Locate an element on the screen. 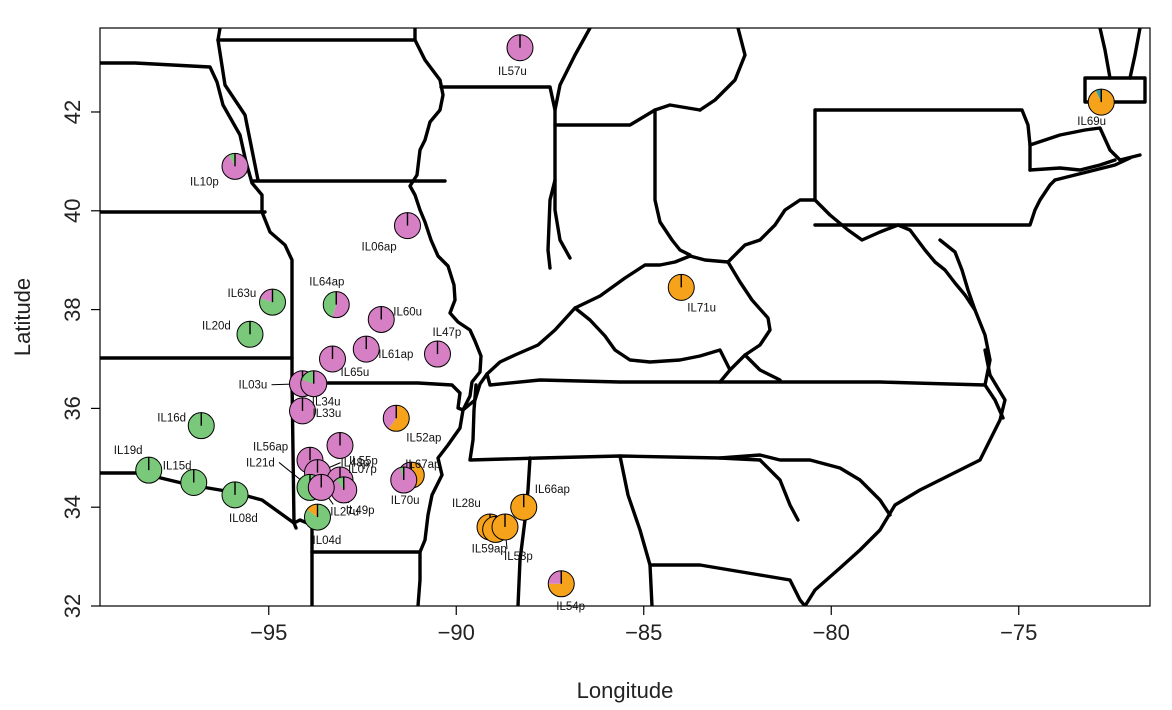 This screenshot has height=710, width=1172. site-pie-il16d is located at coordinates (201, 426).